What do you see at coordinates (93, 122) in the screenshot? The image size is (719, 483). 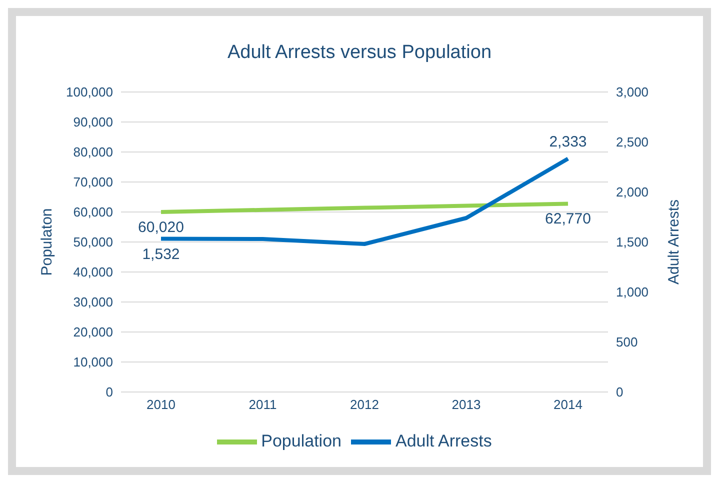 I see `y-tick-label: 90,000` at bounding box center [93, 122].